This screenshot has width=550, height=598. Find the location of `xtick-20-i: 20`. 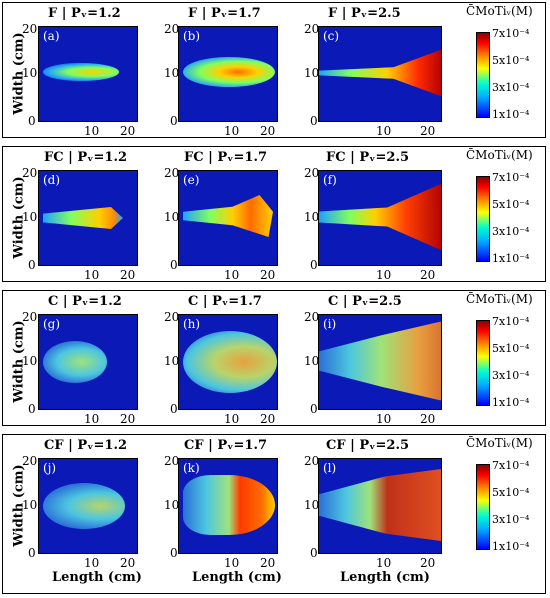

xtick-20-i: 20 is located at coordinates (428, 419).